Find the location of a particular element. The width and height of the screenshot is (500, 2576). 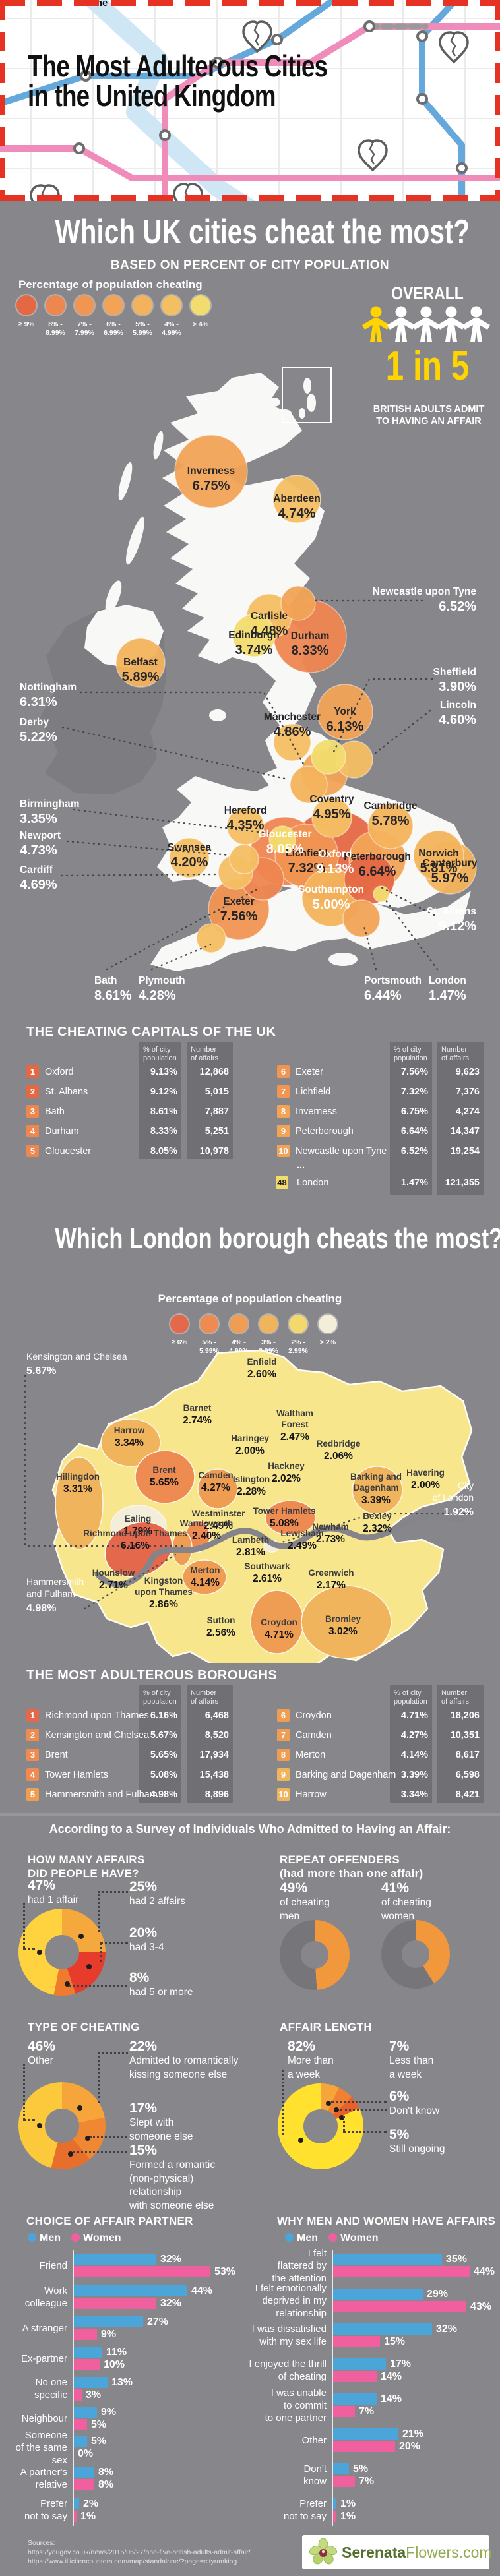

bar-value: 20% is located at coordinates (410, 2446).